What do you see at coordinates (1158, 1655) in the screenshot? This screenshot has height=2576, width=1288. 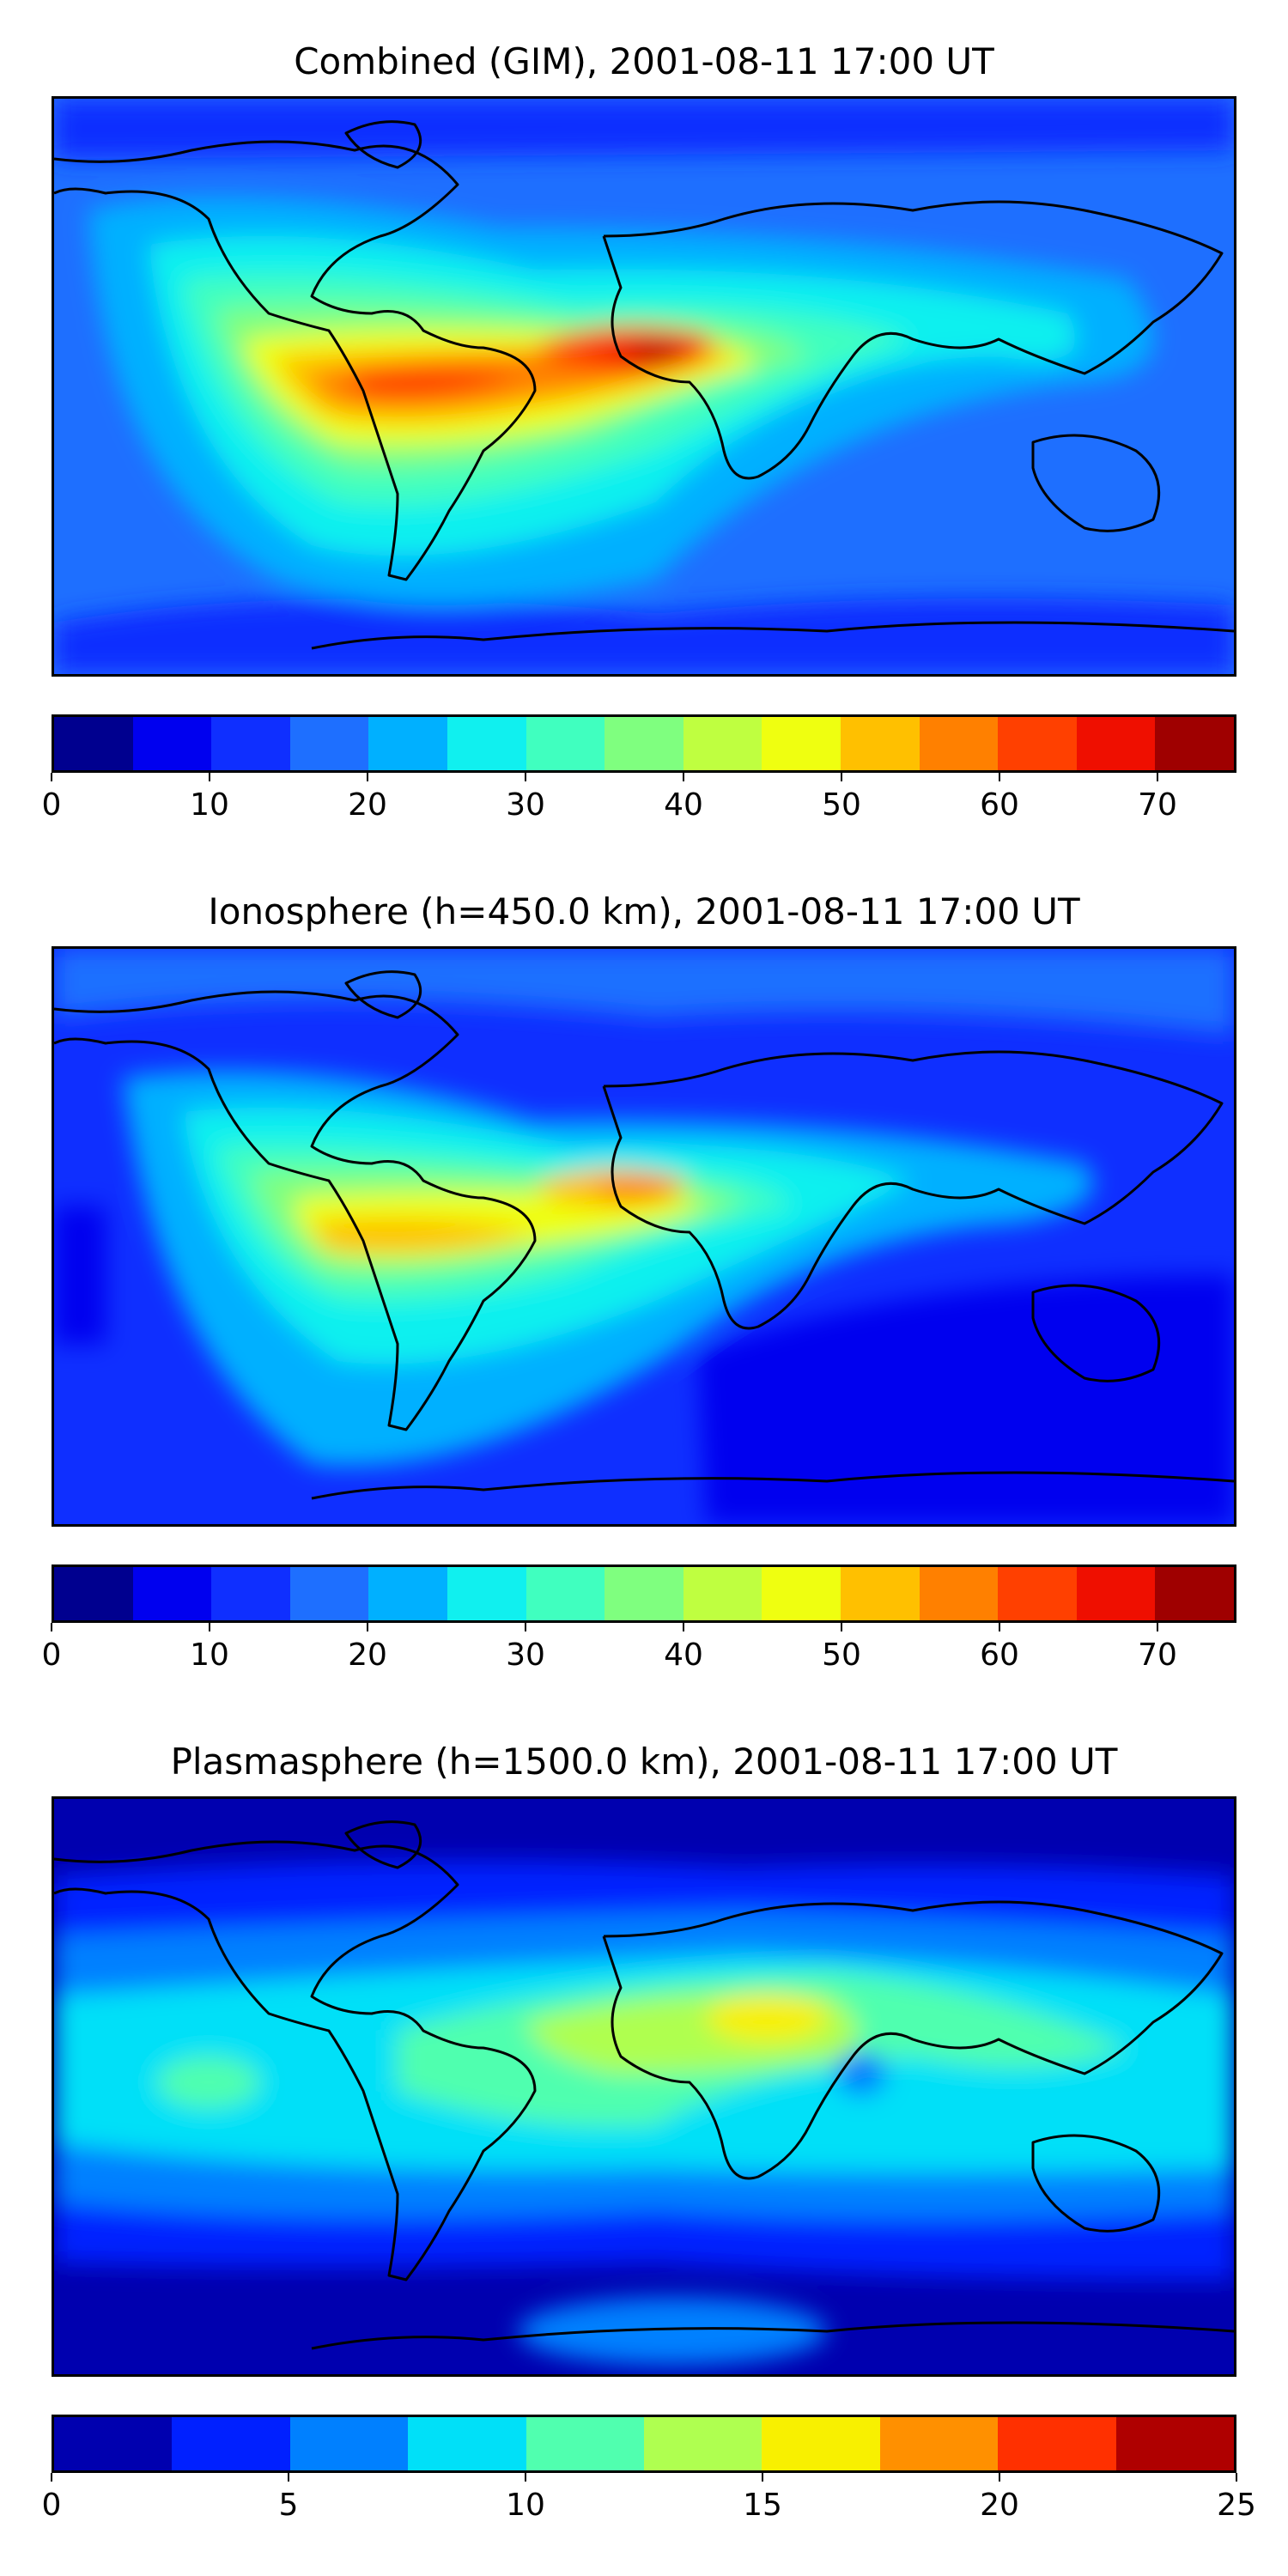 I see `panel-2-colorbar-tick-label: 70` at bounding box center [1158, 1655].